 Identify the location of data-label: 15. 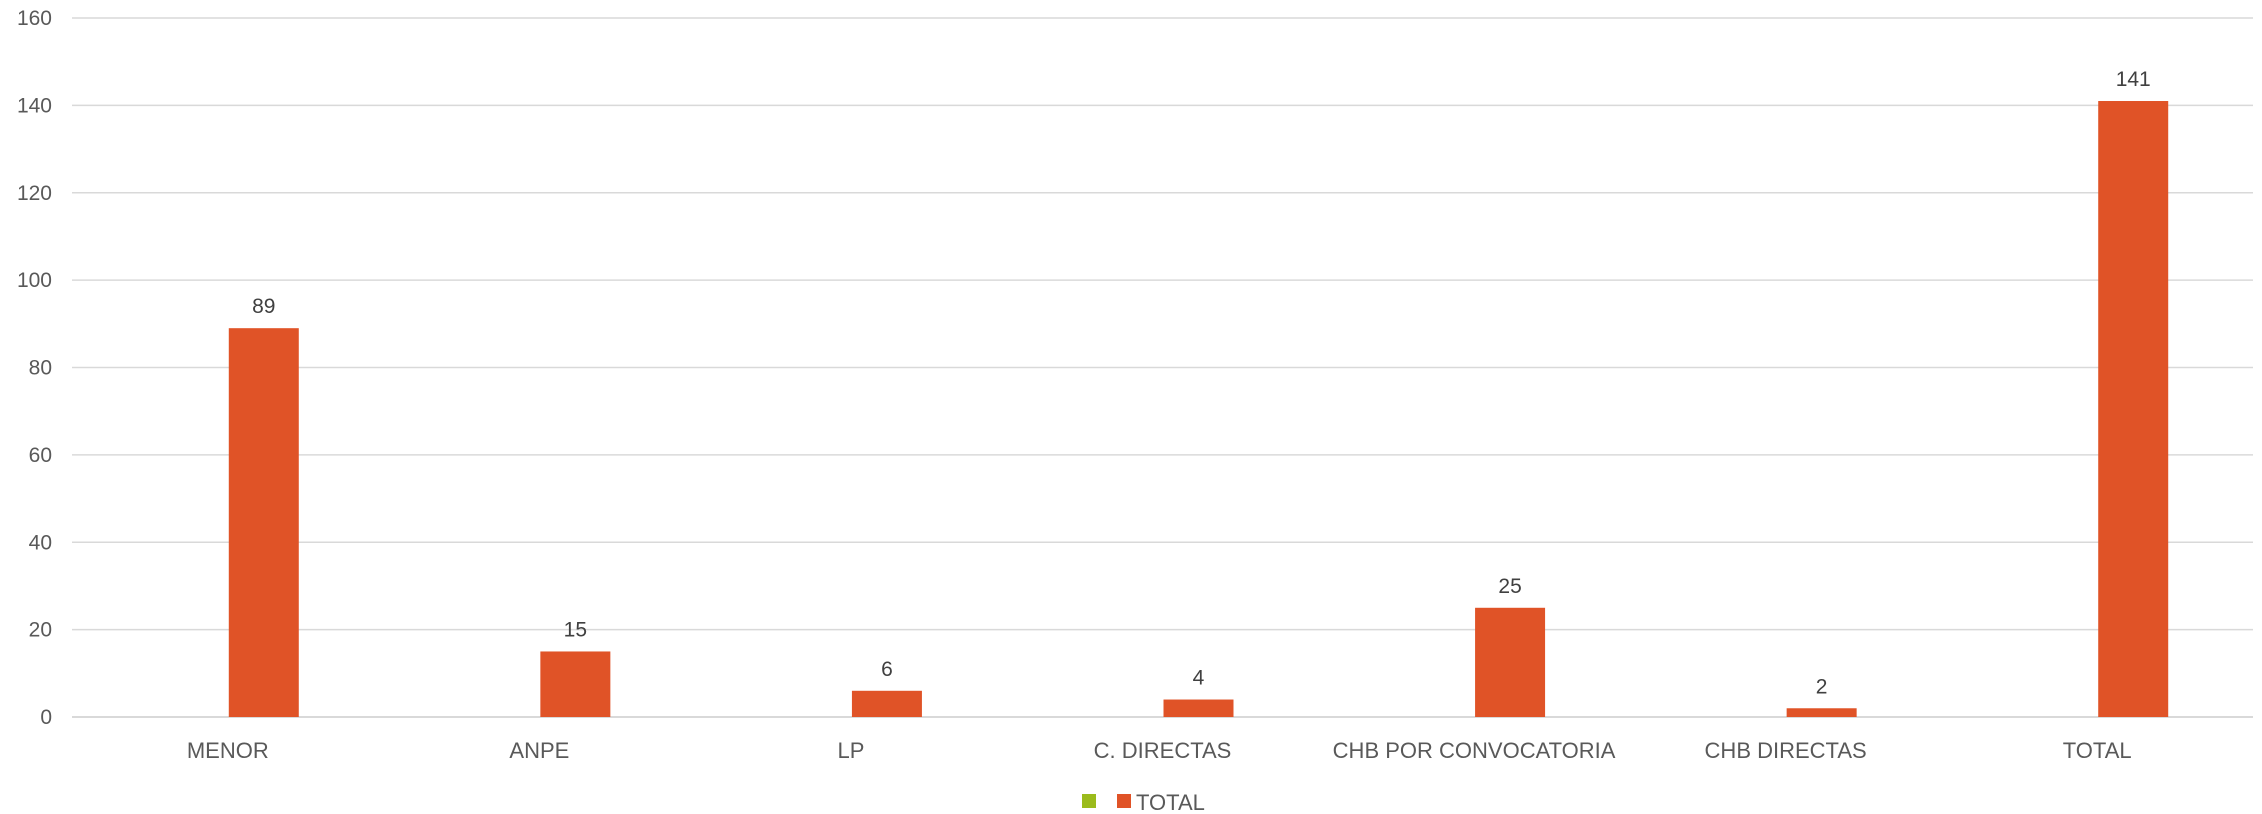
(575, 629).